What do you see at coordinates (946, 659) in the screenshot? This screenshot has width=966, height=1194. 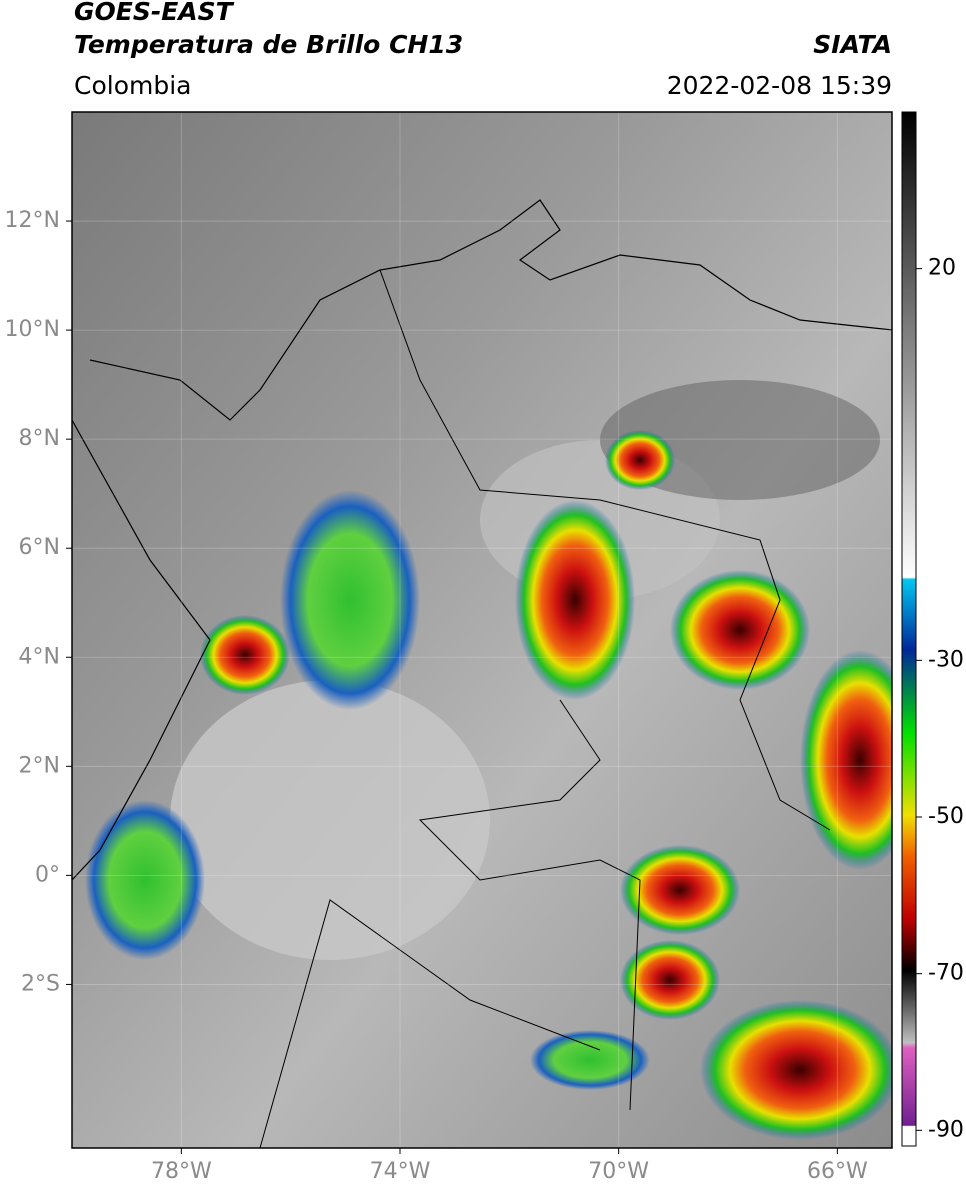 I see `colorbar-tick-label: -30` at bounding box center [946, 659].